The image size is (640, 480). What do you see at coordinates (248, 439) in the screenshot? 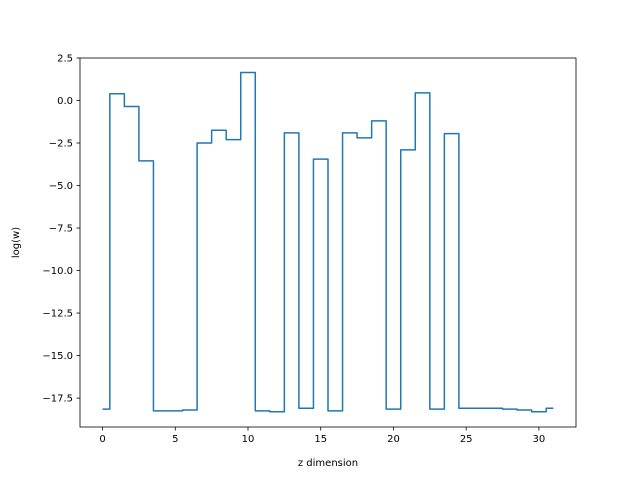
I see `x-tick-label: 10` at bounding box center [248, 439].